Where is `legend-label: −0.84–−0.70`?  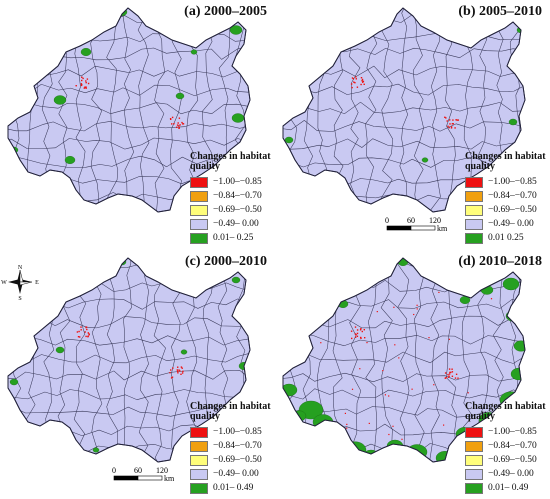
legend-label: −0.84–−0.70 is located at coordinates (512, 446).